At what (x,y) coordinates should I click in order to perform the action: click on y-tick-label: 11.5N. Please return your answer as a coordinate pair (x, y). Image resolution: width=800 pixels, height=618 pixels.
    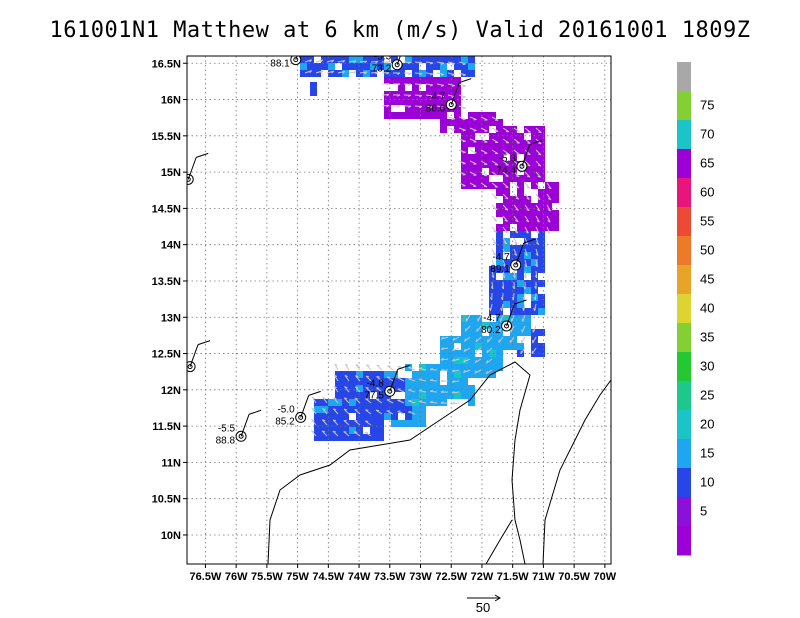
    Looking at the image, I should click on (166, 427).